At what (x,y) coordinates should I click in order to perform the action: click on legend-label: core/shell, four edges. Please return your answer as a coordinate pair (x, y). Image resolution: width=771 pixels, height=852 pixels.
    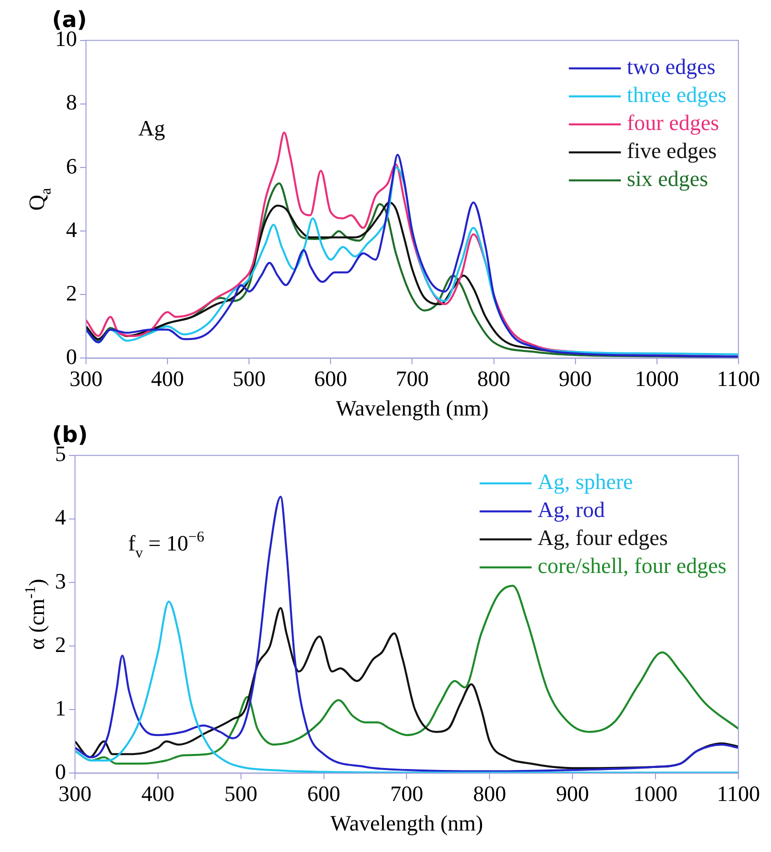
    Looking at the image, I should click on (632, 565).